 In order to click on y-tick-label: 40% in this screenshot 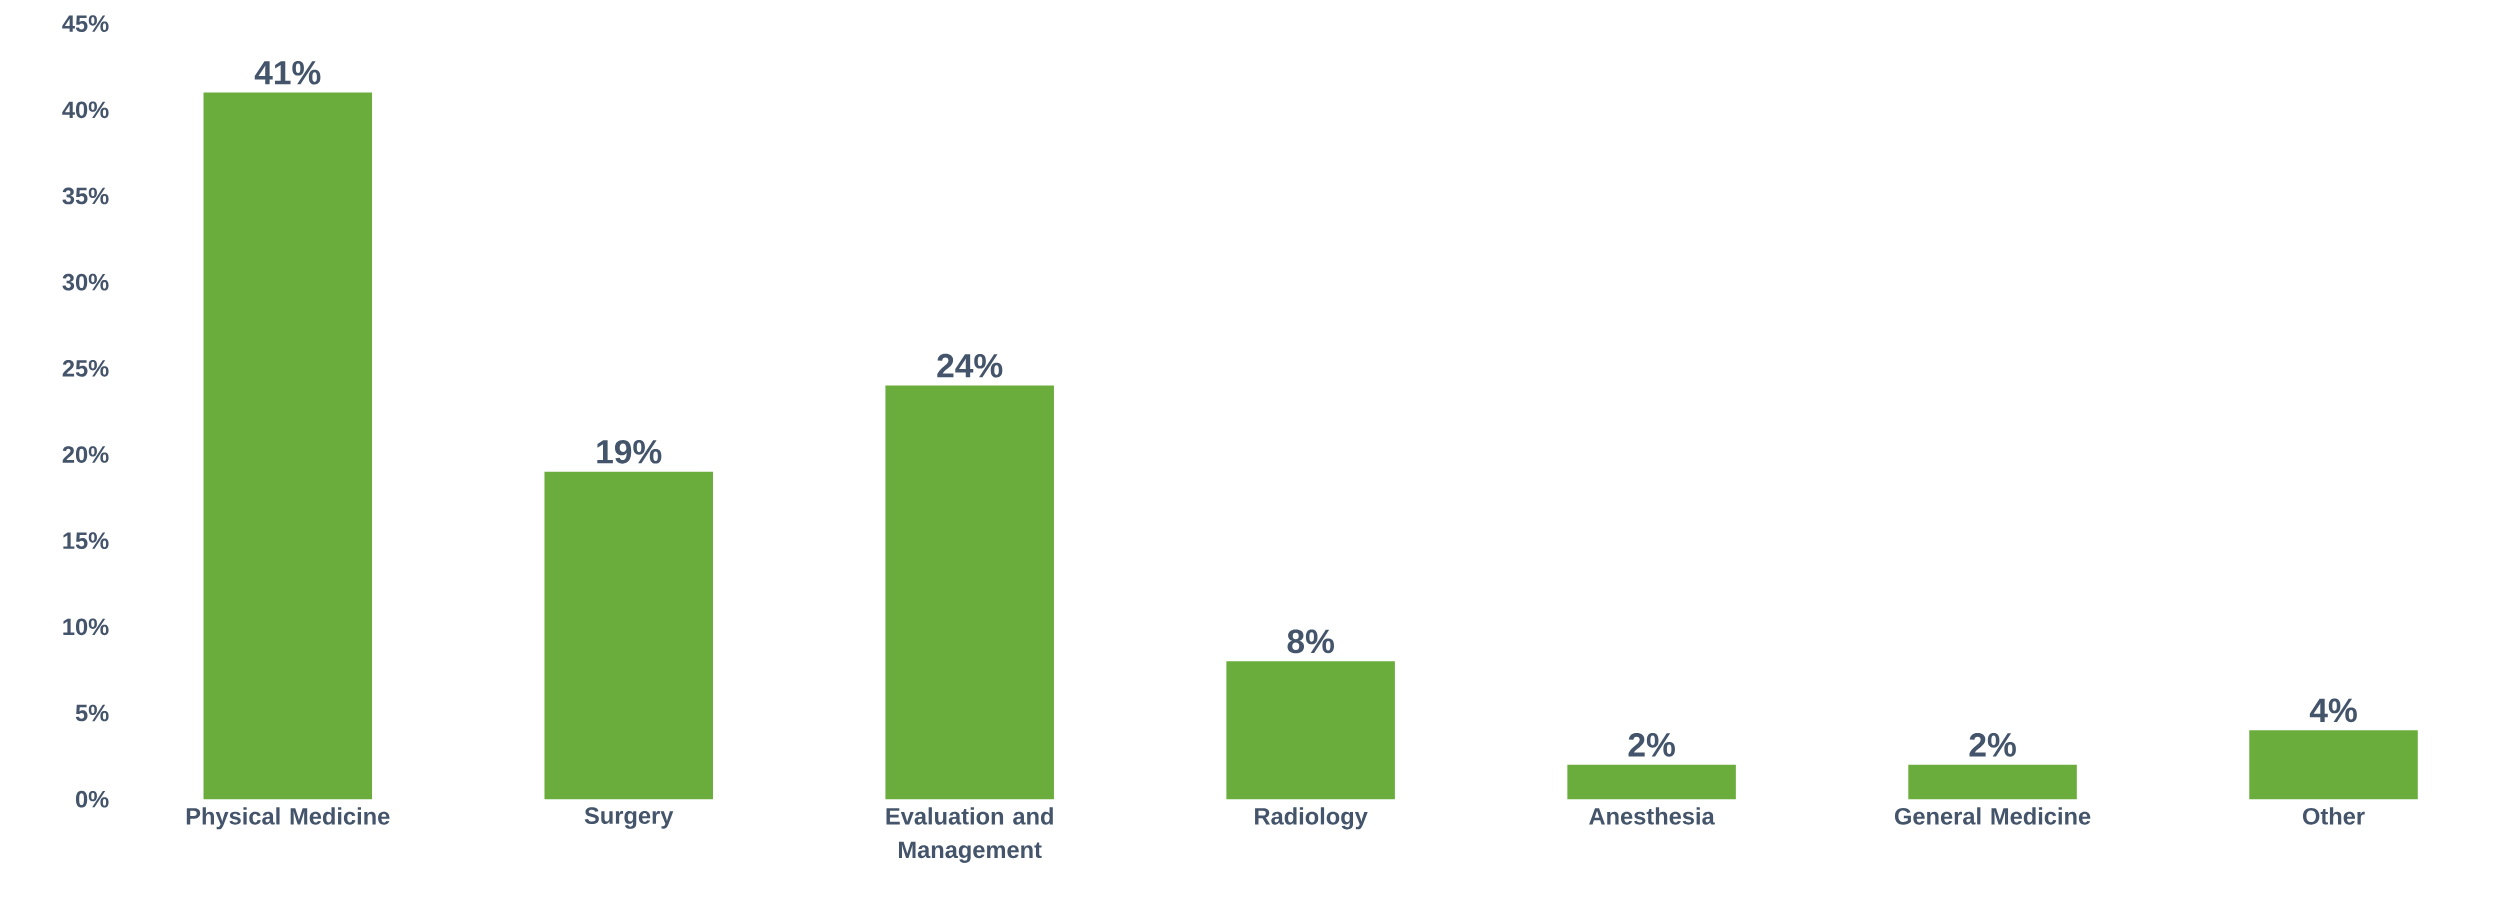, I will do `click(85, 110)`.